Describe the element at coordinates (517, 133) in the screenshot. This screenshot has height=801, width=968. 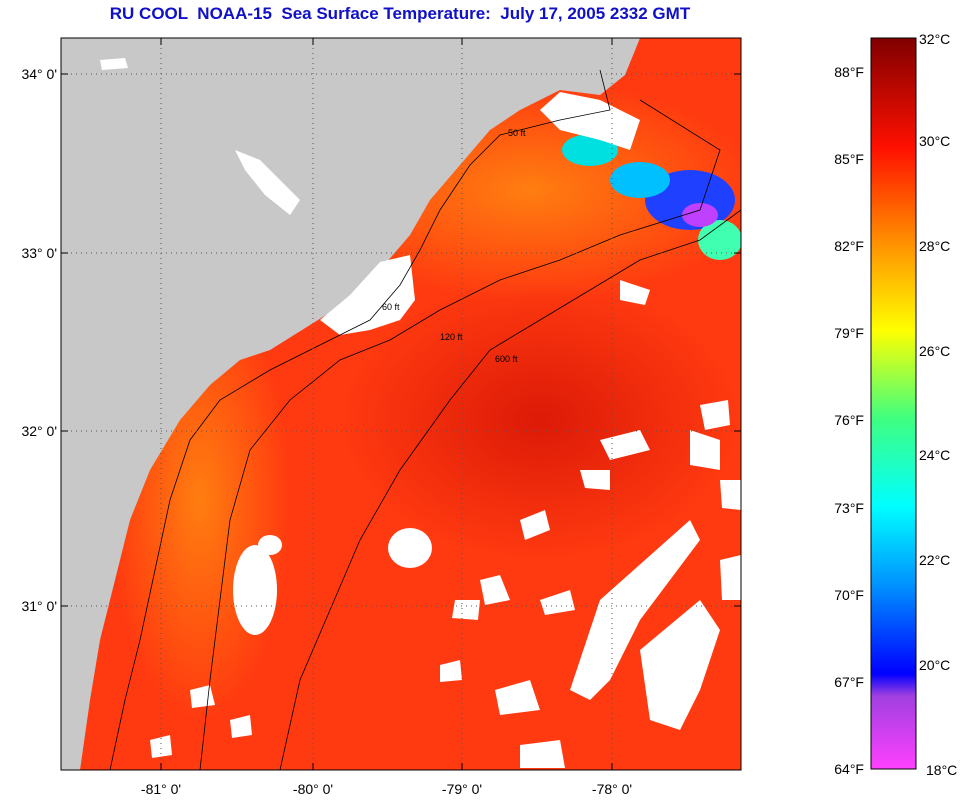
I see `contour-label-50ft: 50 ft` at that location.